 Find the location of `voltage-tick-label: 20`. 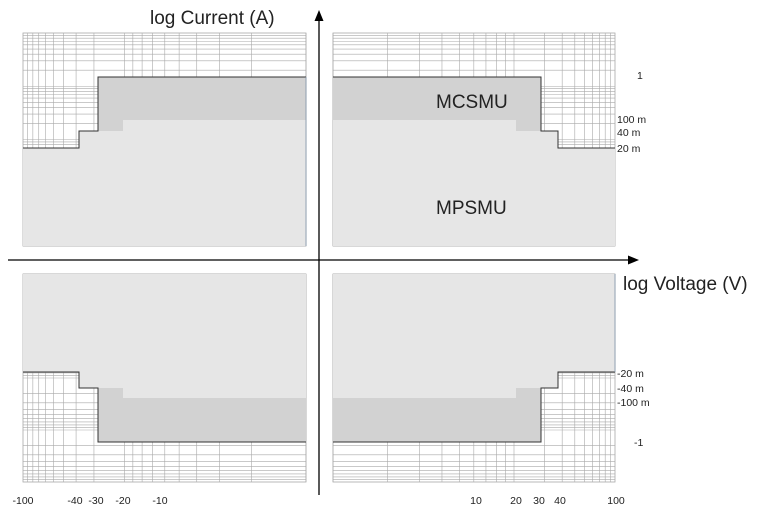

voltage-tick-label: 20 is located at coordinates (516, 501).